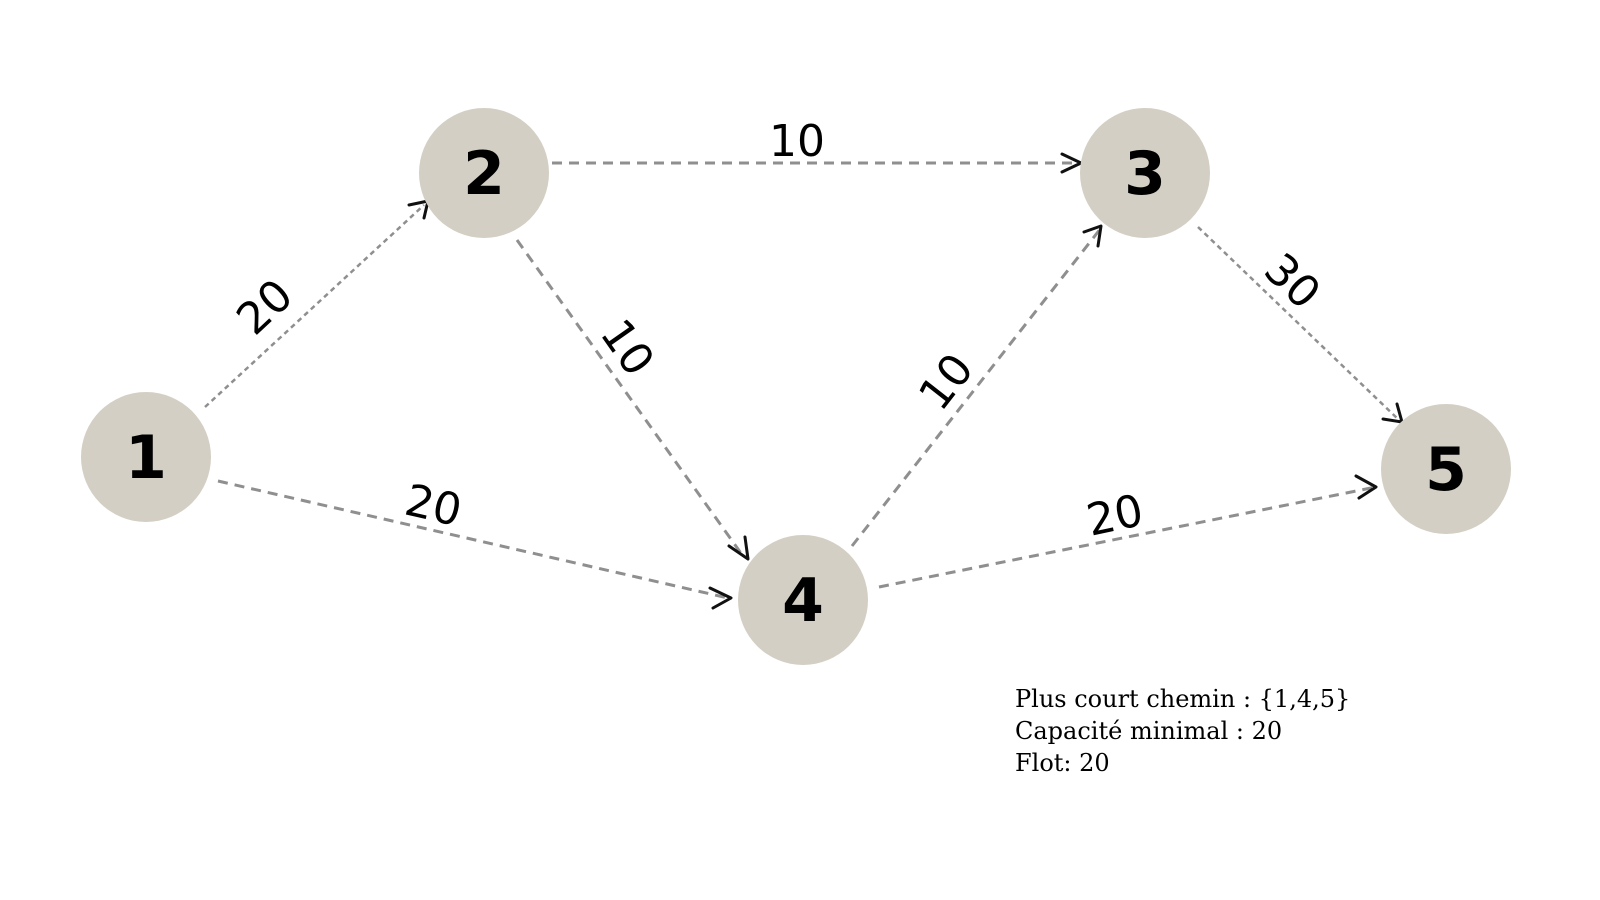 This screenshot has width=1600, height=900. Describe the element at coordinates (1062, 763) in the screenshot. I see `flow-text: Flot: 20` at that location.